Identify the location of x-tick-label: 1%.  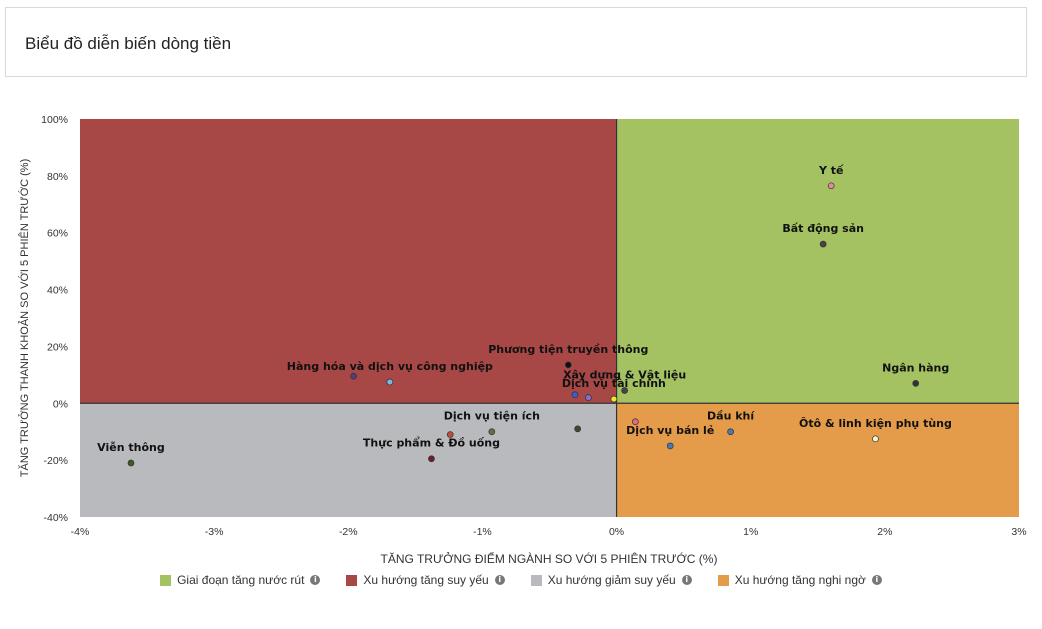
(750, 532).